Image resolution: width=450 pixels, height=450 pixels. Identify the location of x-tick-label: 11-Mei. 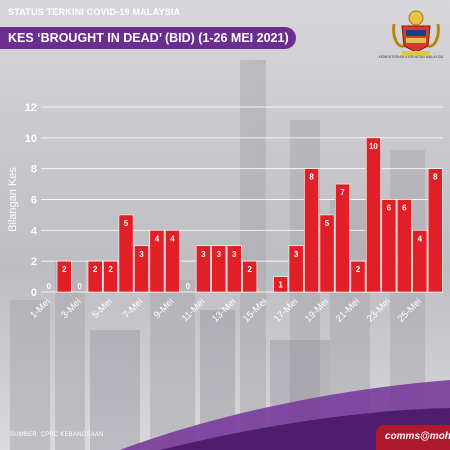
(194, 310).